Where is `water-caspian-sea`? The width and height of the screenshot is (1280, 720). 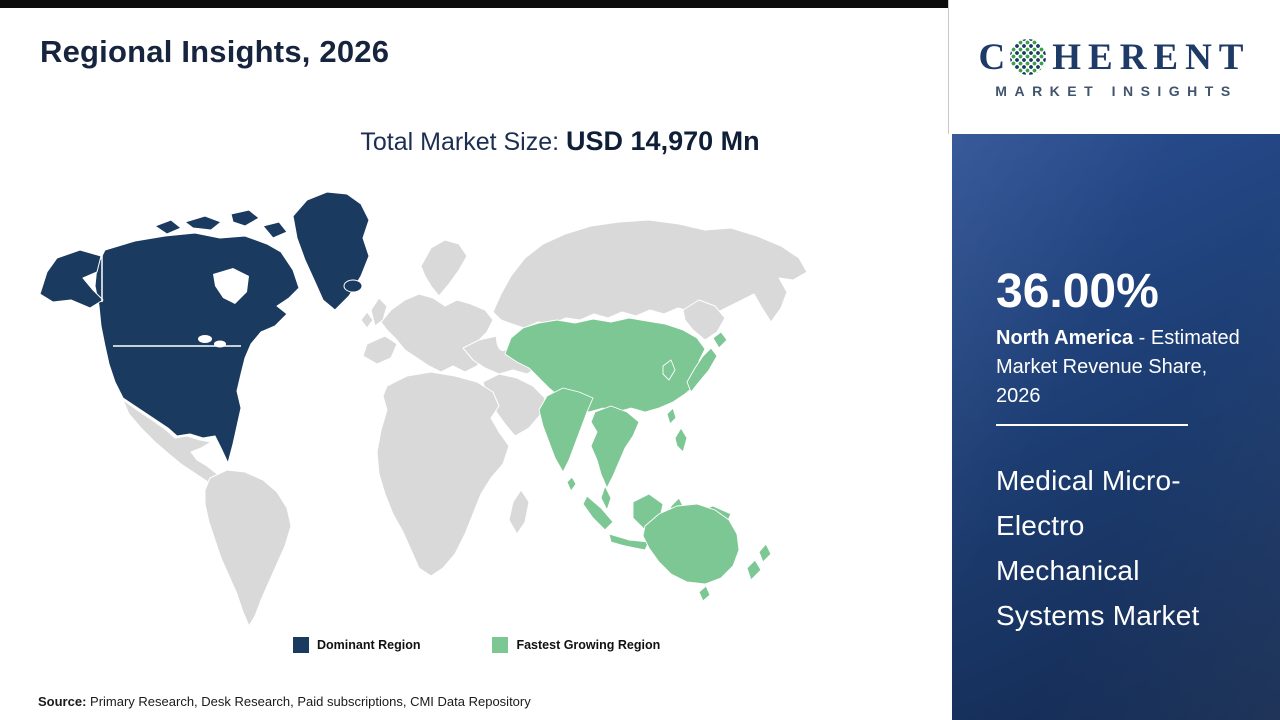 water-caspian-sea is located at coordinates (503, 338).